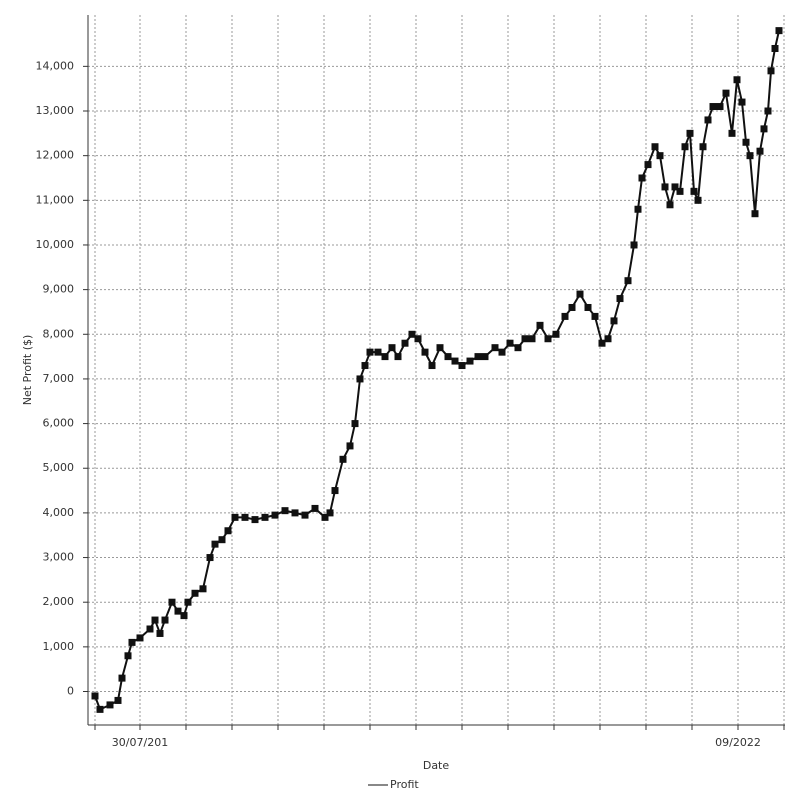  I want to click on x-axis-label: Date, so click(436, 765).